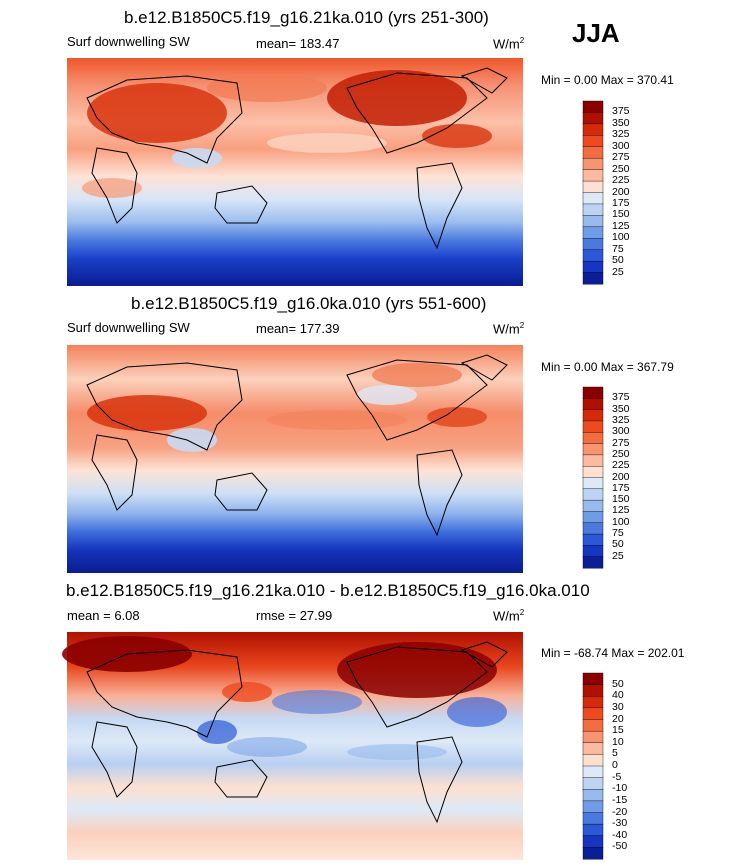 The height and width of the screenshot is (866, 733). What do you see at coordinates (103, 615) in the screenshot?
I see `mean-label: mean = 6.08` at bounding box center [103, 615].